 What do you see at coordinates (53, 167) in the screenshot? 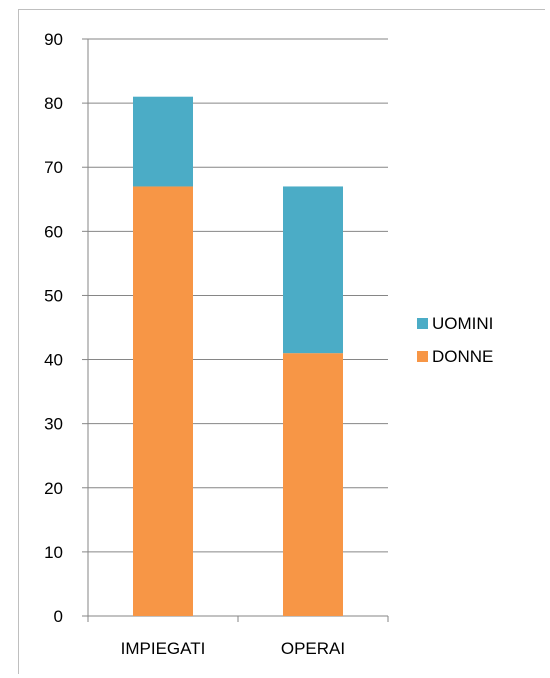
I see `y-tick-label: 70` at bounding box center [53, 167].